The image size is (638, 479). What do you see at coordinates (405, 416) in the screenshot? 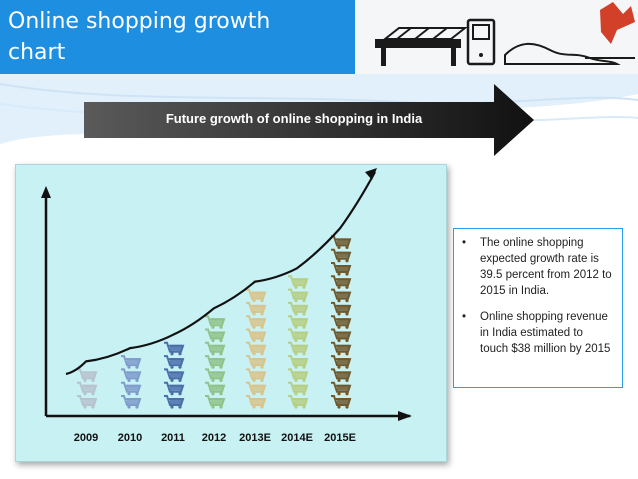
I see `x-axis-arrowhead` at bounding box center [405, 416].